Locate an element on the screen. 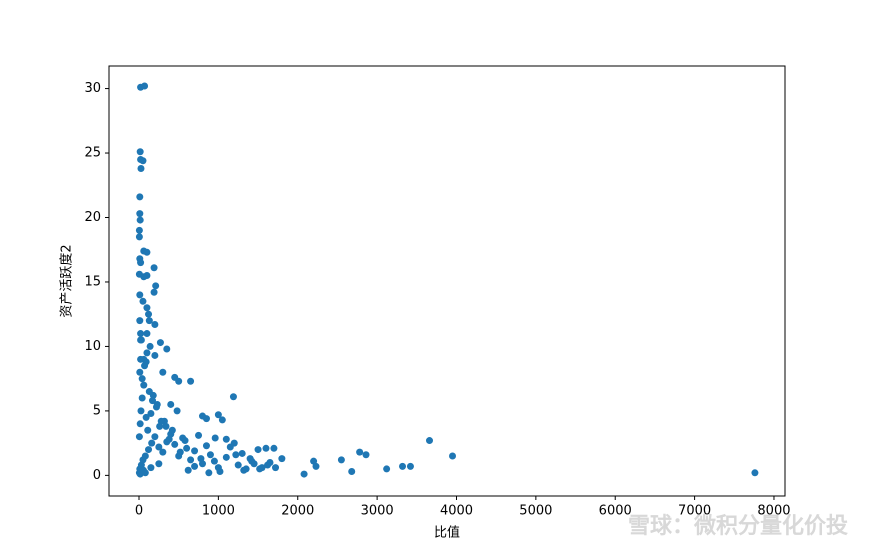 The height and width of the screenshot is (554, 871). x-tick-label: 5000 is located at coordinates (535, 511).